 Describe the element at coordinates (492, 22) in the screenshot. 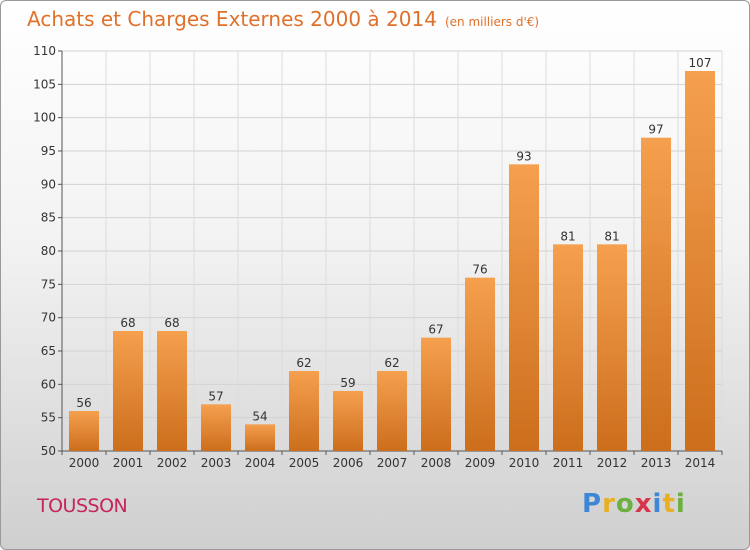

I see `unit-label: (en milliers d'€)` at that location.